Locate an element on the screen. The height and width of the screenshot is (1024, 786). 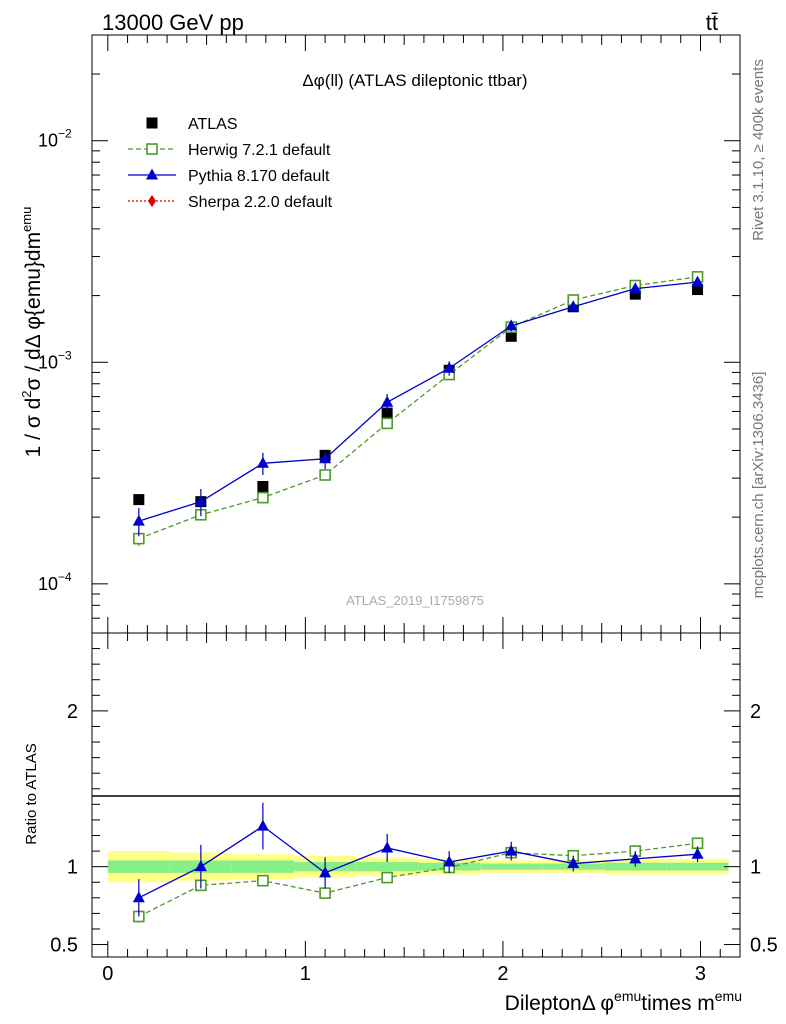
x-tick-labels: 0 1 2 3 is located at coordinates (404, 974).